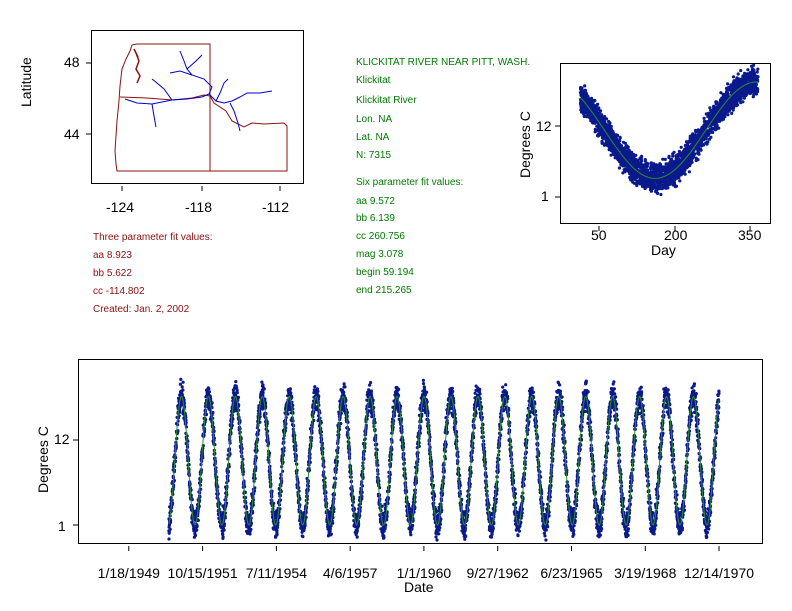  I want to click on state-boundary-outline, so click(201, 107).